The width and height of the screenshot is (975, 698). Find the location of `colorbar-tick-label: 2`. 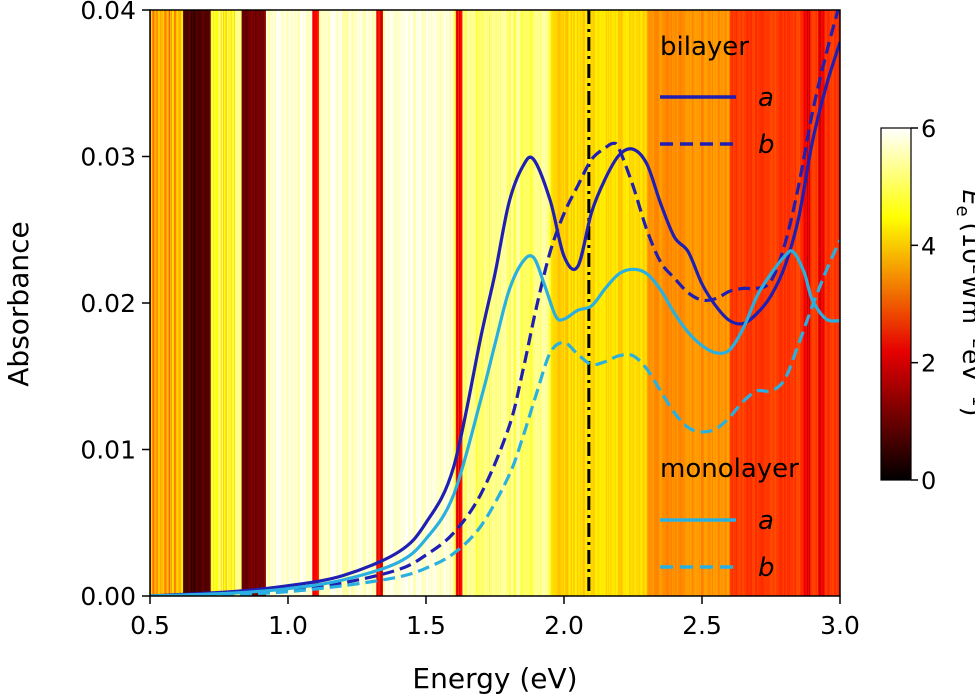

colorbar-tick-label: 2 is located at coordinates (928, 364).